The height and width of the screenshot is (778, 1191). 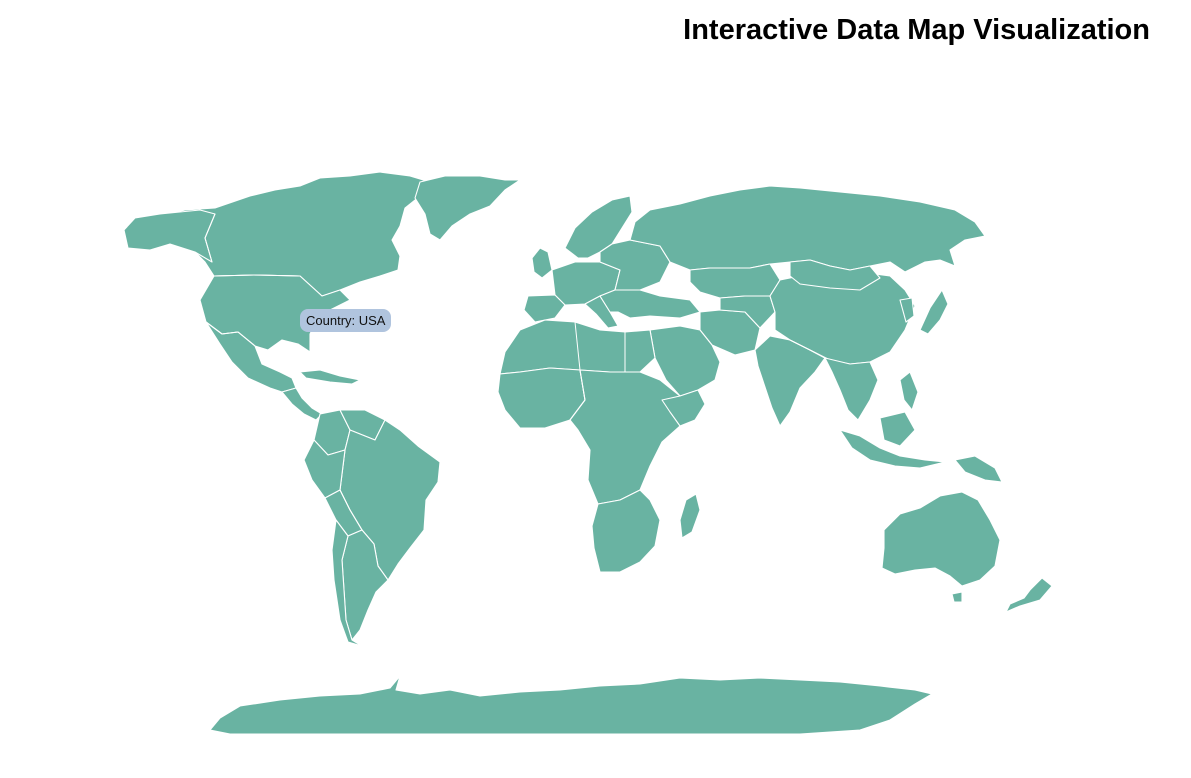 I want to click on page-title: Interactive Data Map Visualization, so click(x=916, y=30).